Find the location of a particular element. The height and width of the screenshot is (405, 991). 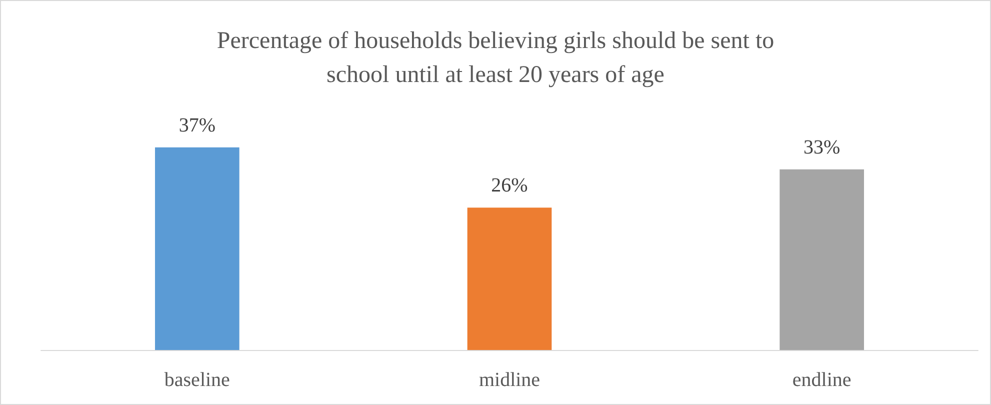

x-tick-label: baseline is located at coordinates (197, 380).